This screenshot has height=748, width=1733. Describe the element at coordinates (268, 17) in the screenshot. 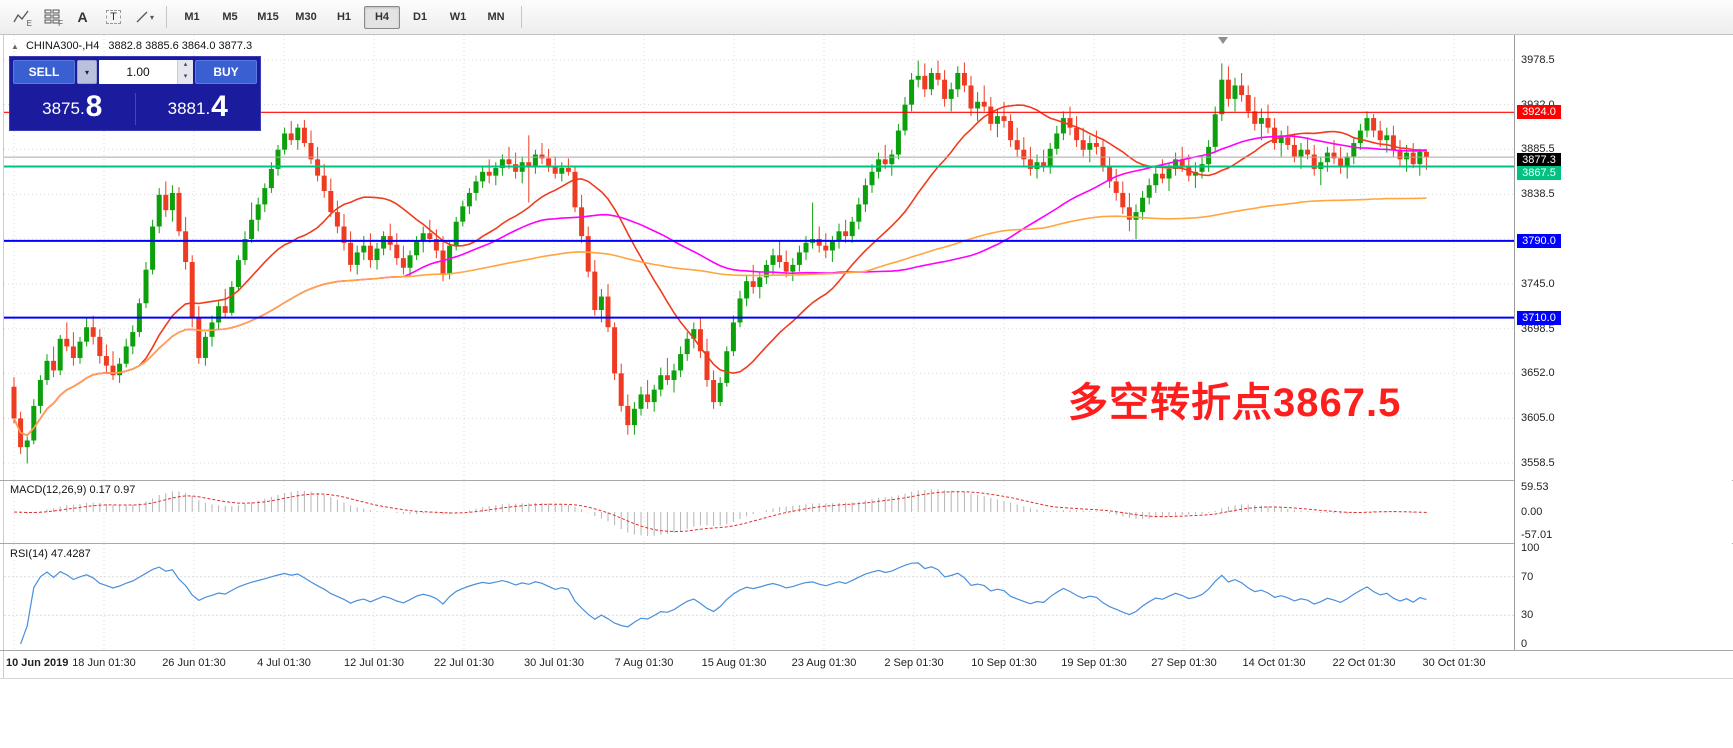

I see `timeframe-m15-button: M15` at that location.